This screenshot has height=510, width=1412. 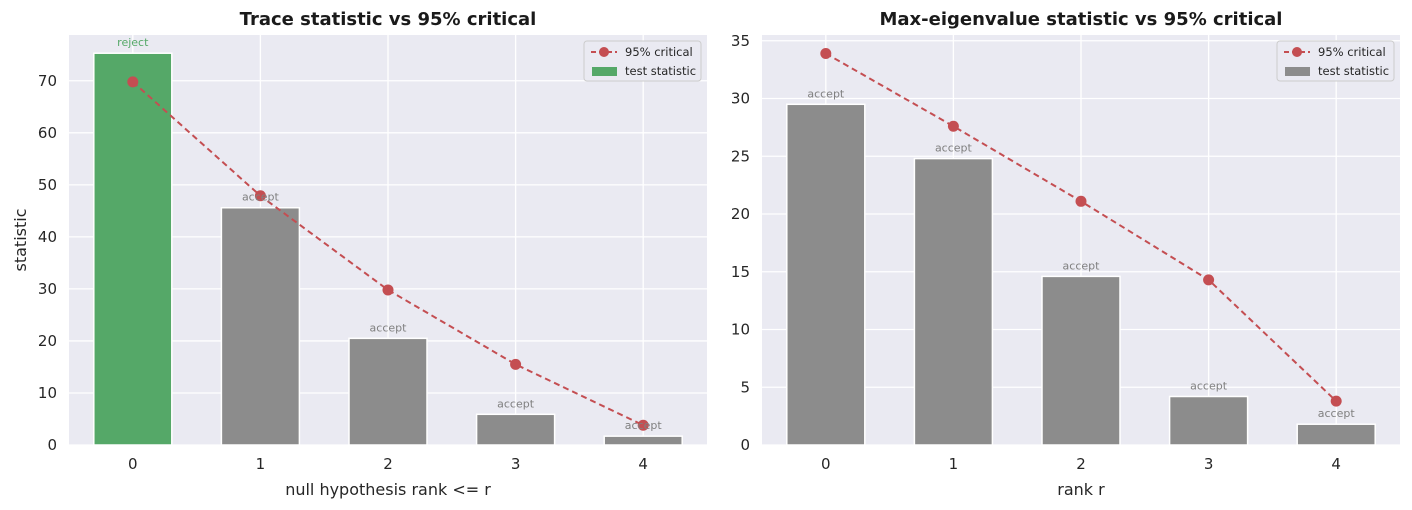 I want to click on y-tick-label: 50, so click(x=47, y=185).